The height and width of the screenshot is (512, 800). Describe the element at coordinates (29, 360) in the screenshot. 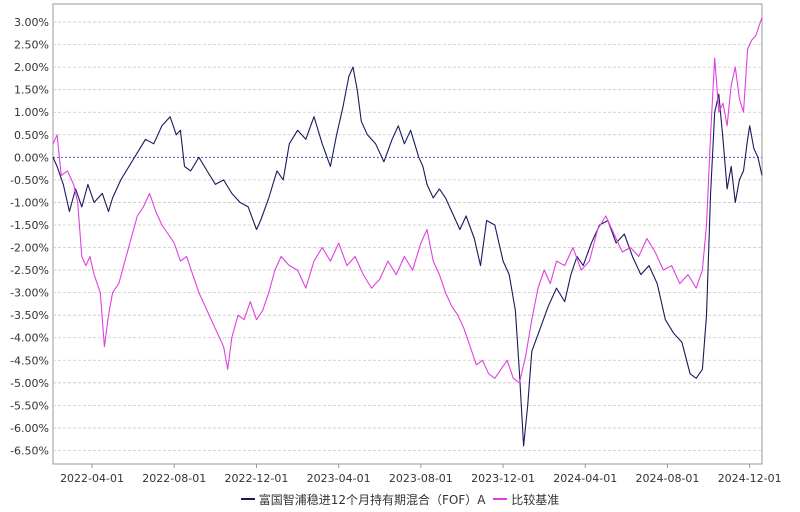

I see `y-tick-label: -4.50%` at that location.